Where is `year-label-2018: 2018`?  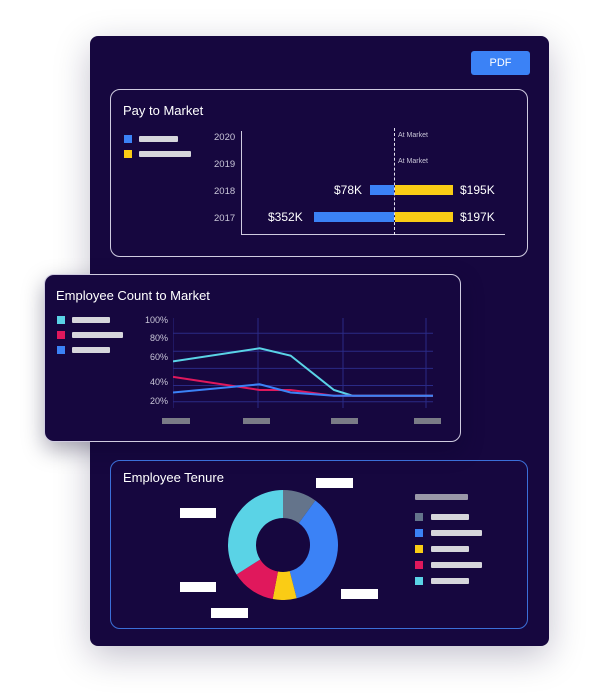
year-label-2018: 2018 is located at coordinates (225, 191).